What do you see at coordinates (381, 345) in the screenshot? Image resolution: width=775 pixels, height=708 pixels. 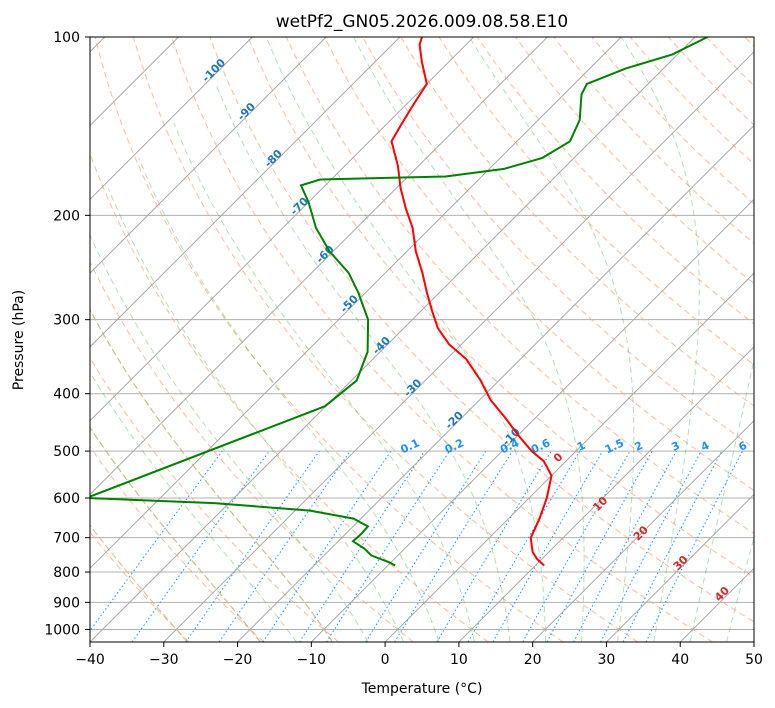 I see `isotherm-label: -40` at bounding box center [381, 345].